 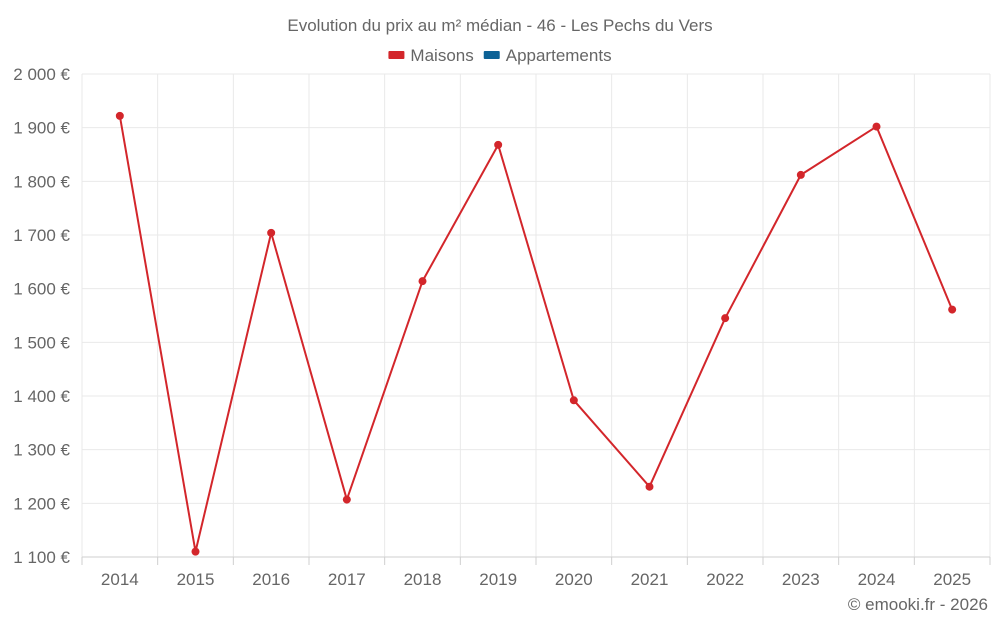 What do you see at coordinates (498, 579) in the screenshot?
I see `x-tick-label: 2019` at bounding box center [498, 579].